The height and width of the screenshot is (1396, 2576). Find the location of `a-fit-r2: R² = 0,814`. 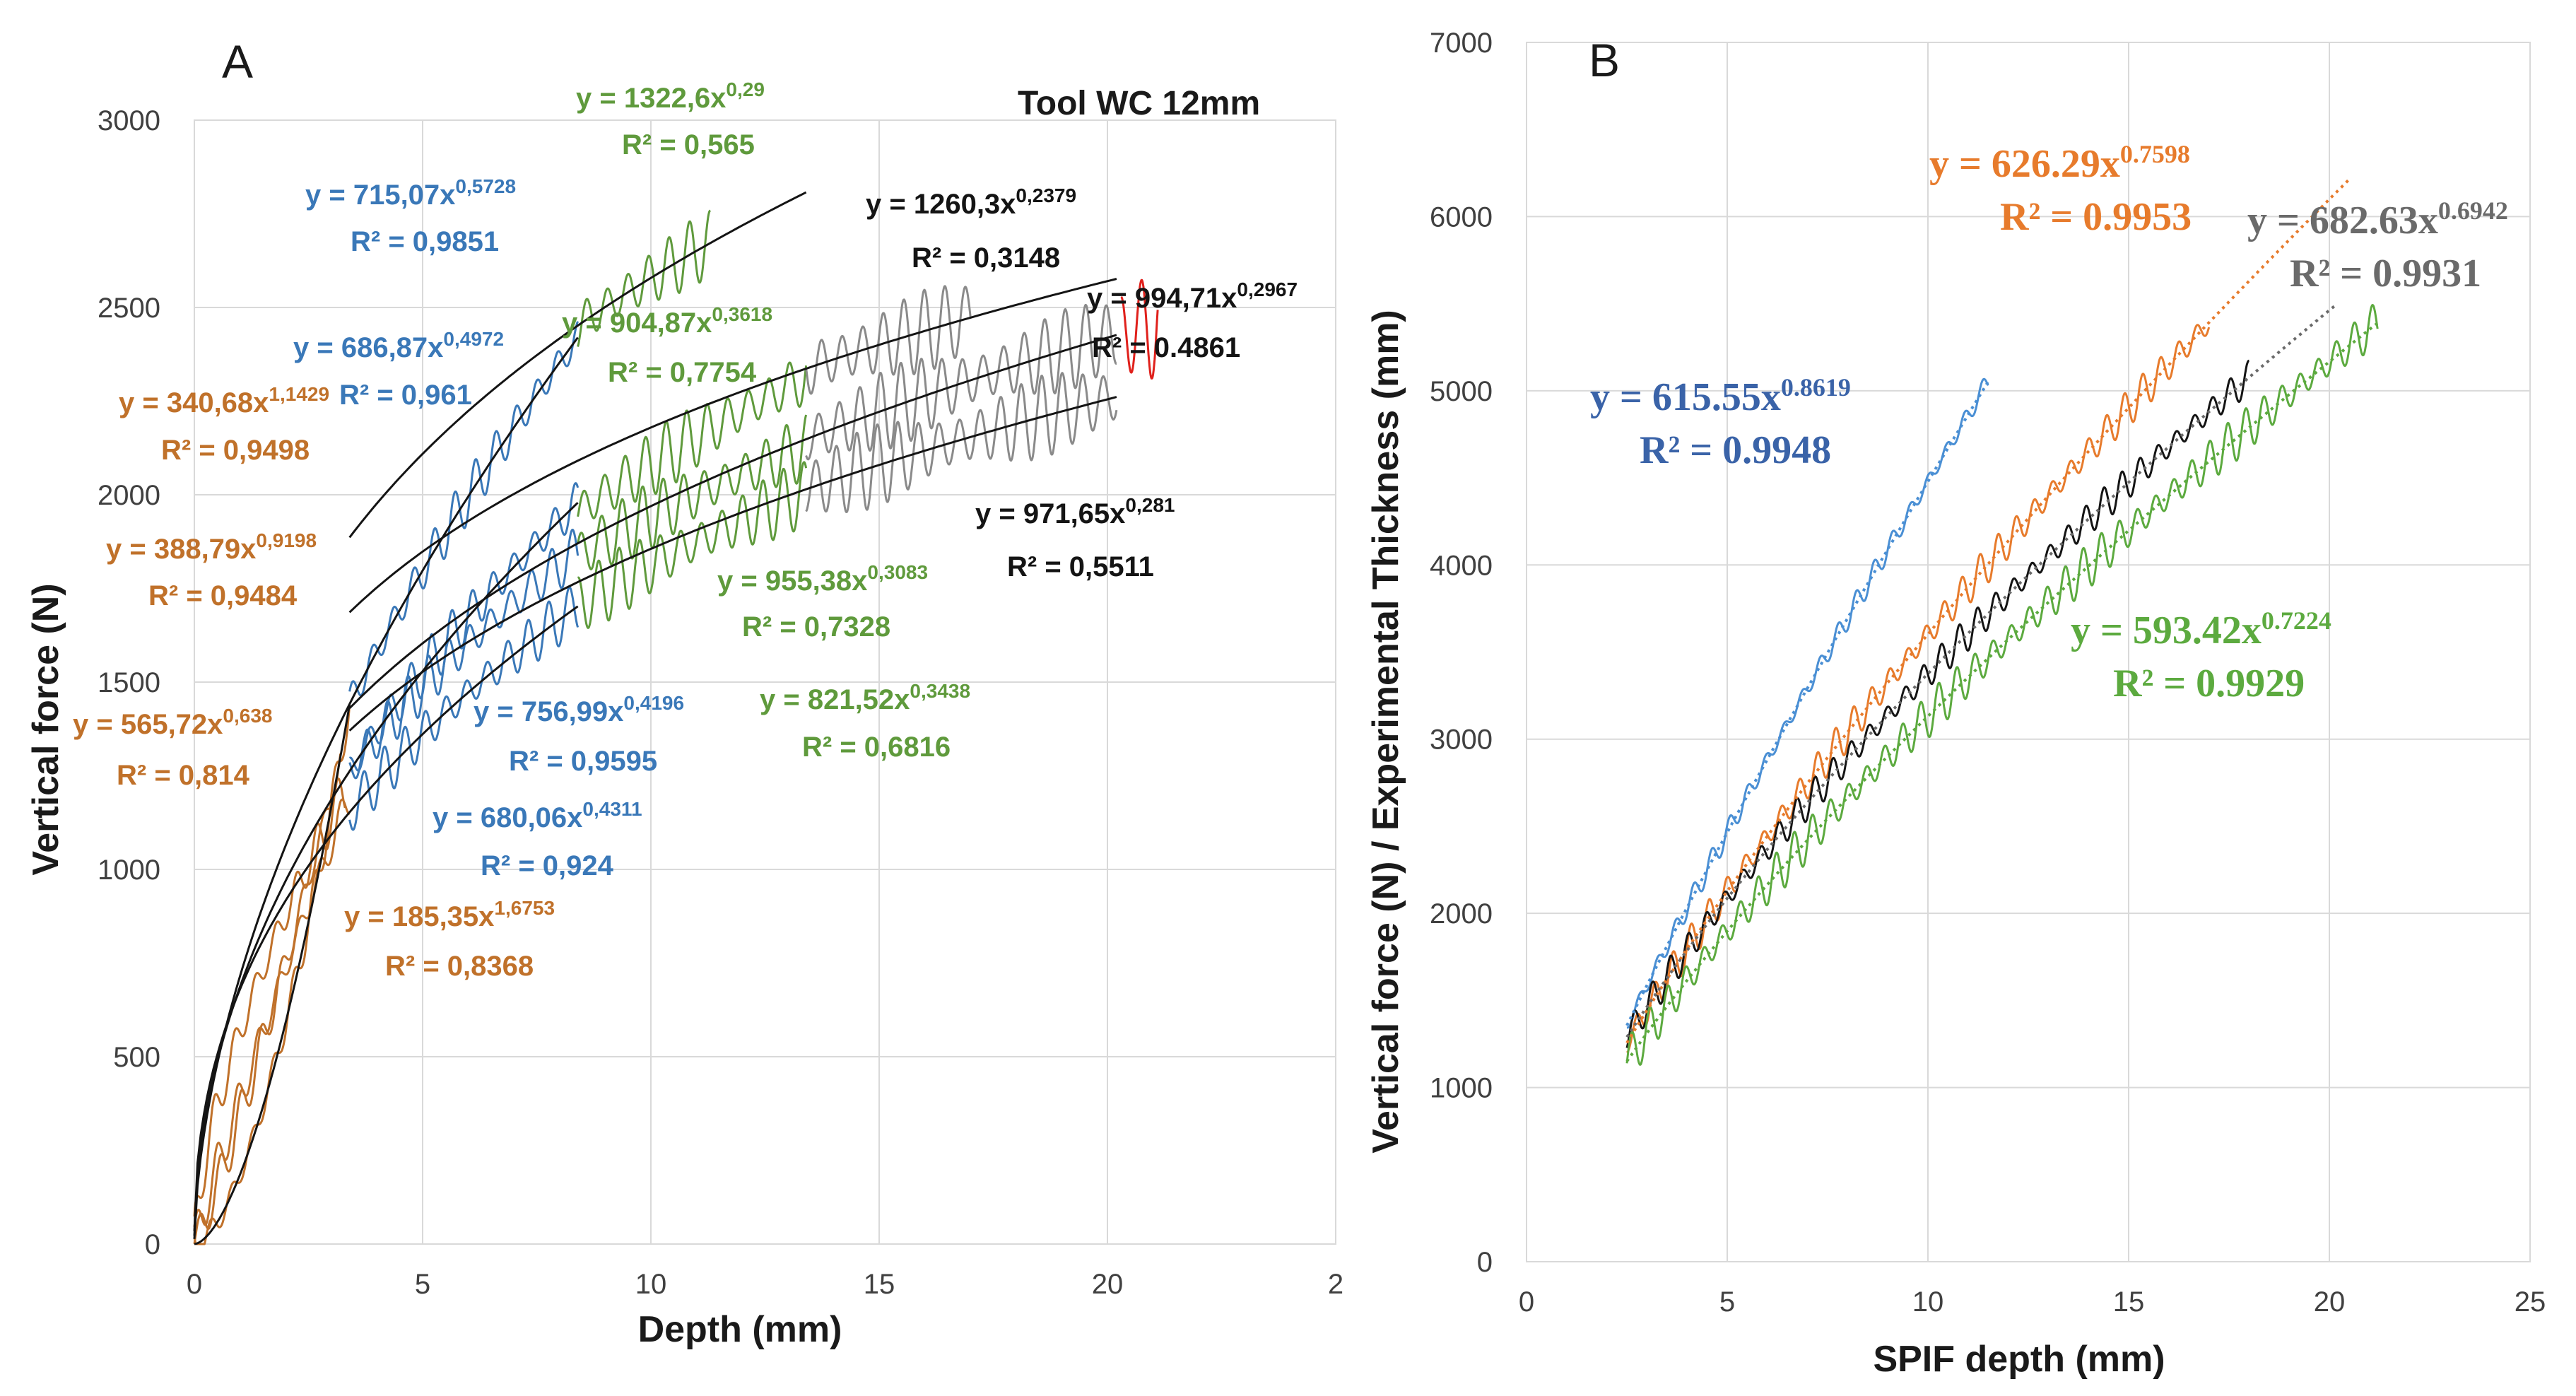

a-fit-r2: R² = 0,814 is located at coordinates (183, 775).